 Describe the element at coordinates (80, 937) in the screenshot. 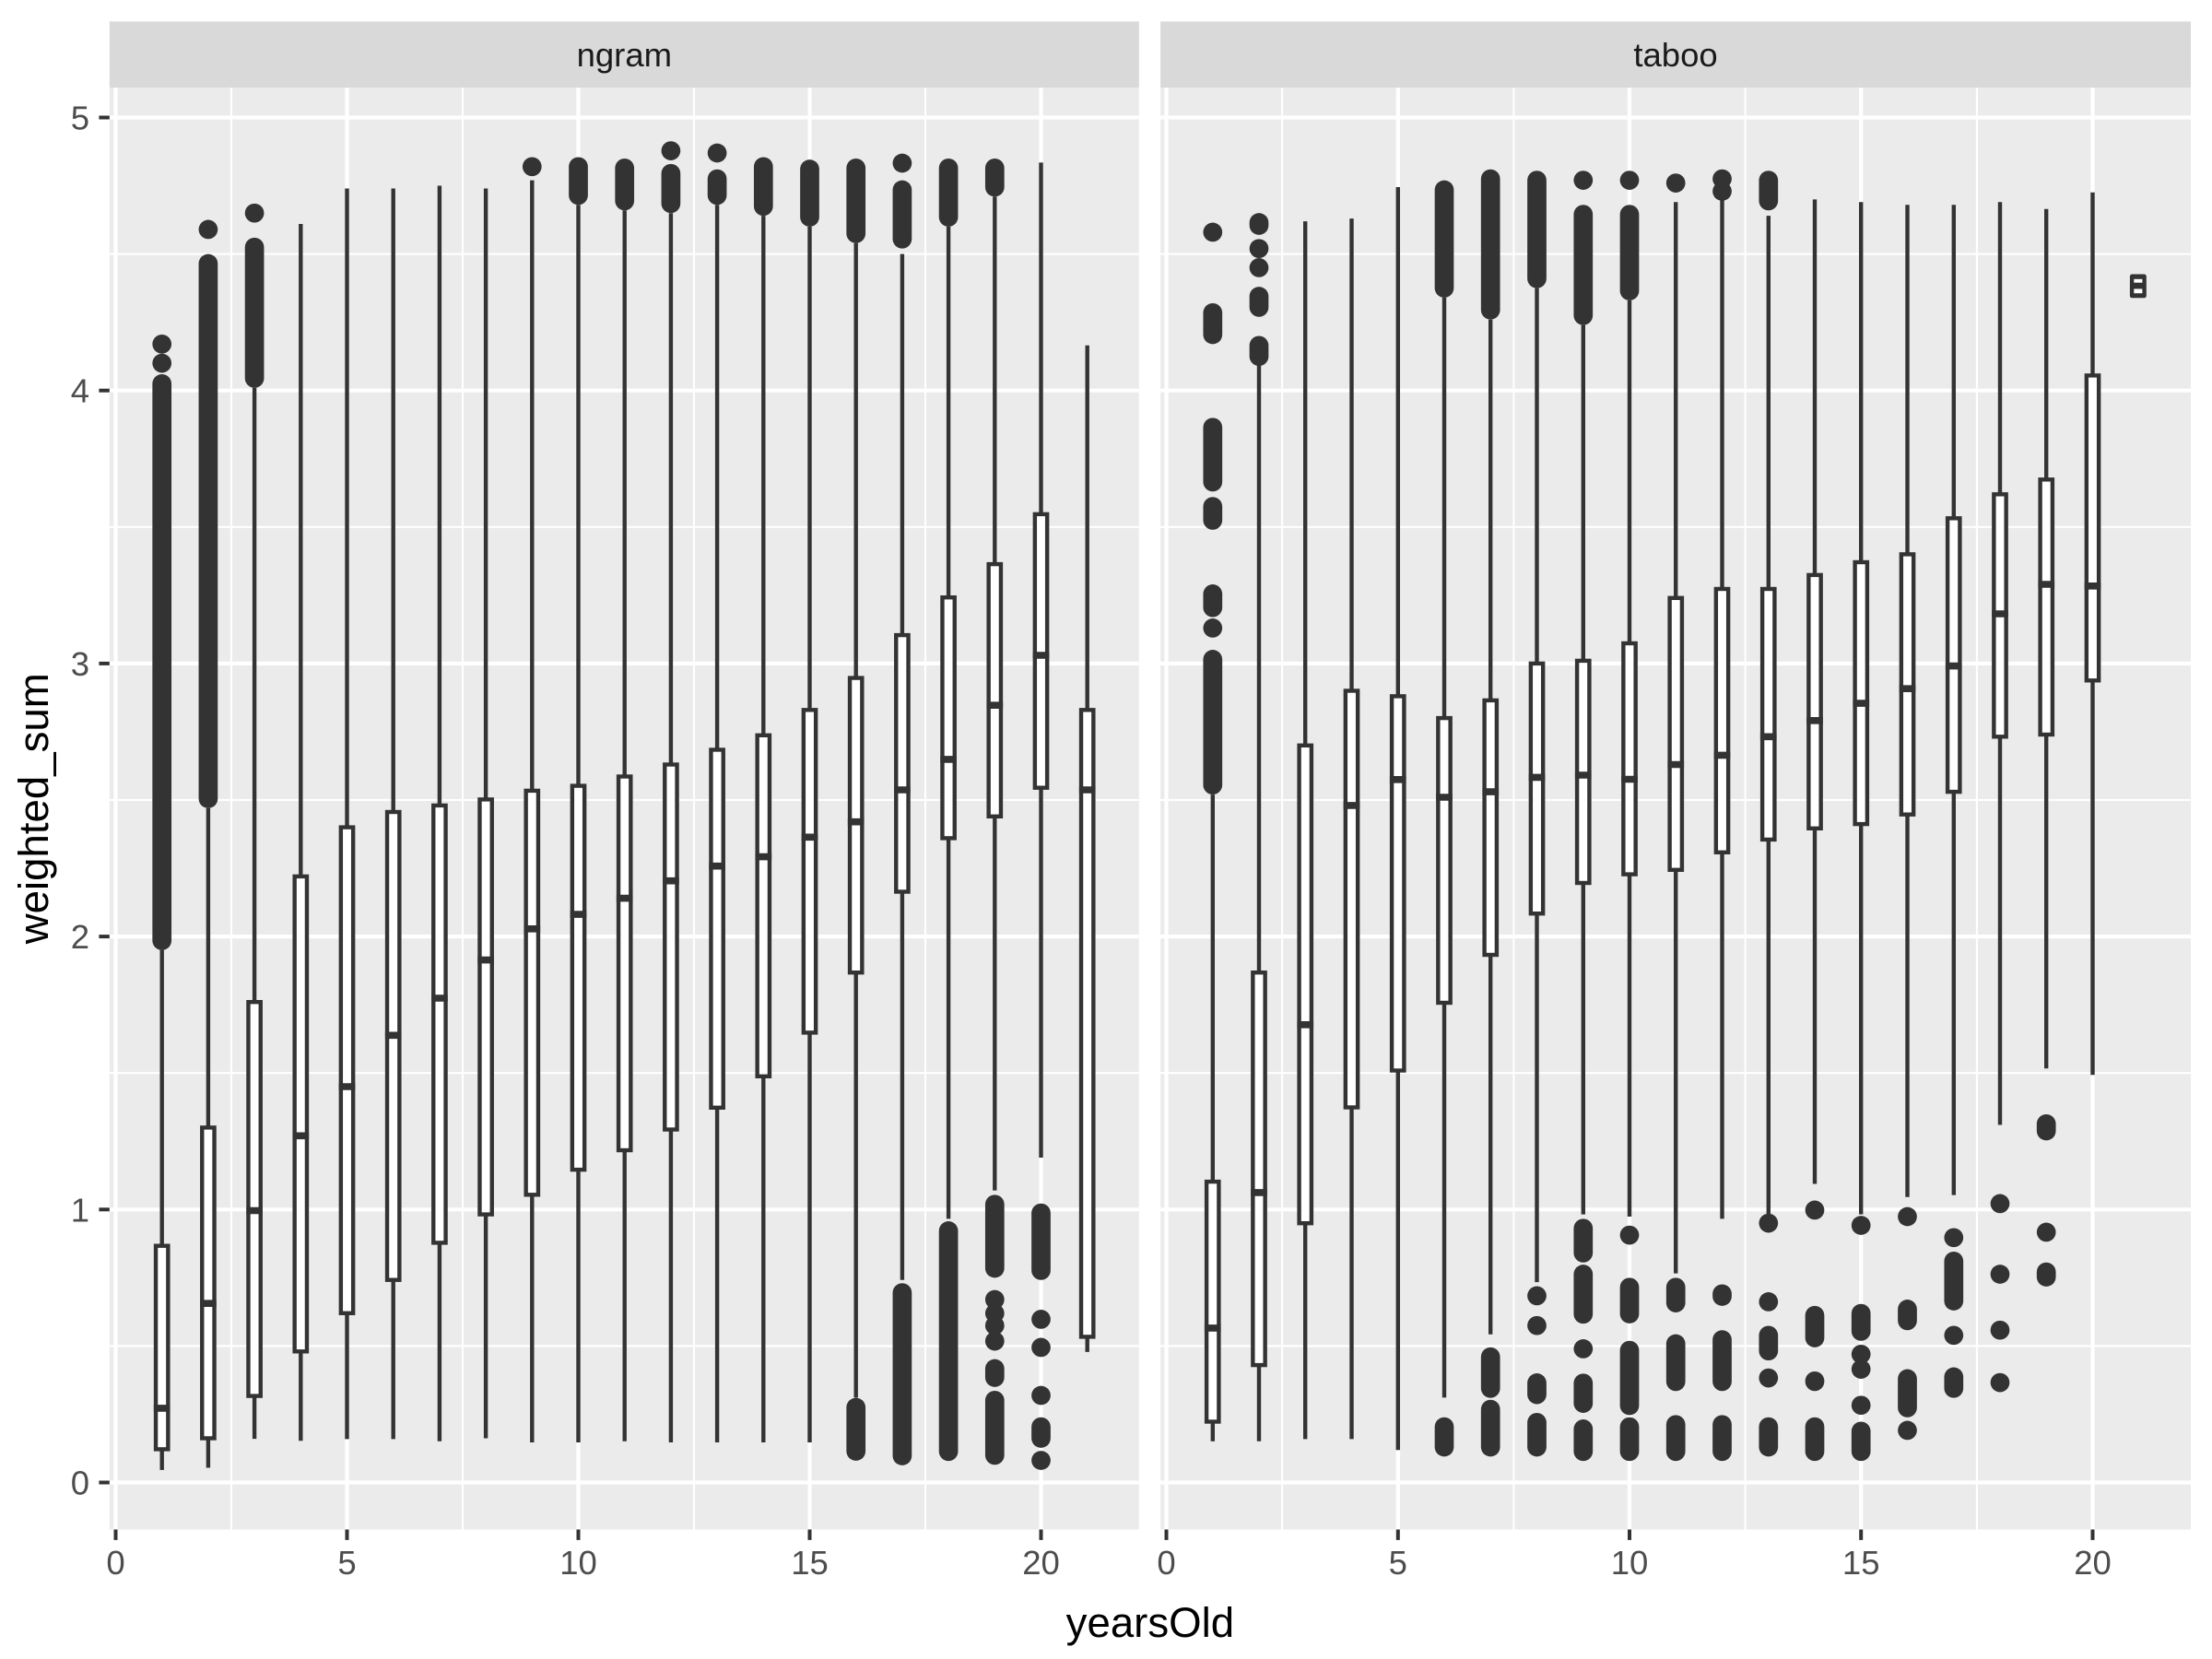

I see `svg-text: 2` at that location.